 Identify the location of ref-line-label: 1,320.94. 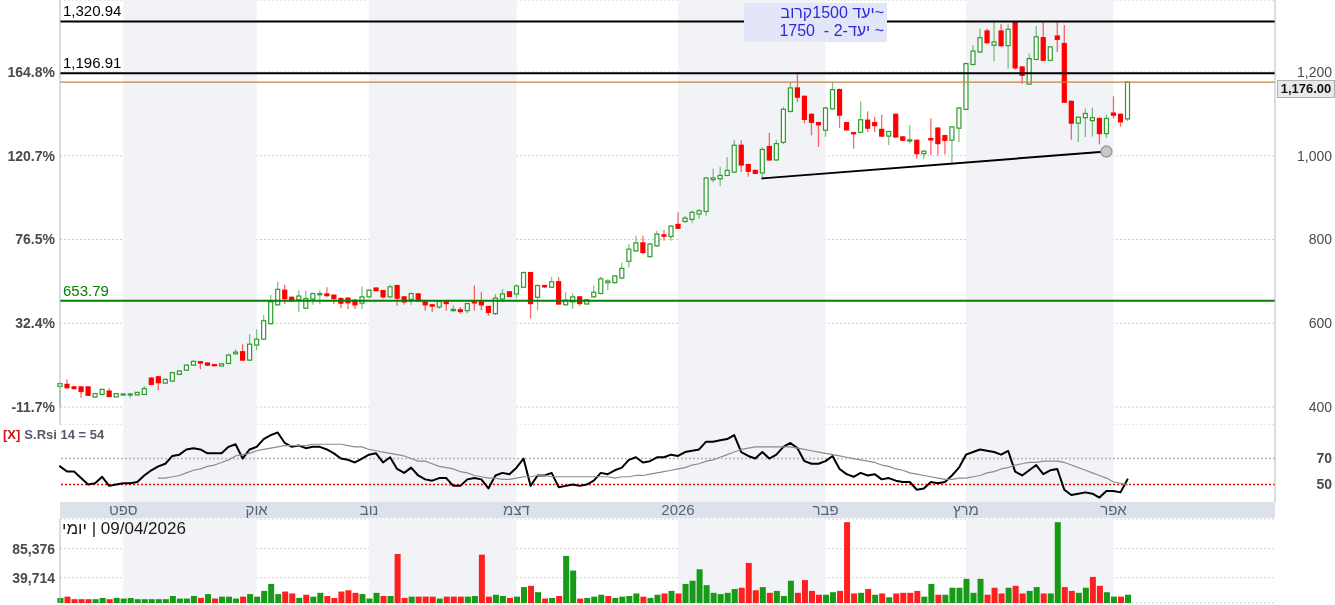
(92, 11).